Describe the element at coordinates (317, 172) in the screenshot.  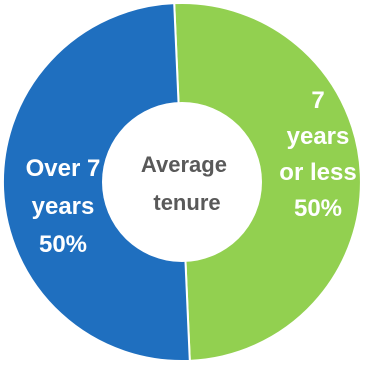
I see `slice-1-label-line-3: or less` at that location.